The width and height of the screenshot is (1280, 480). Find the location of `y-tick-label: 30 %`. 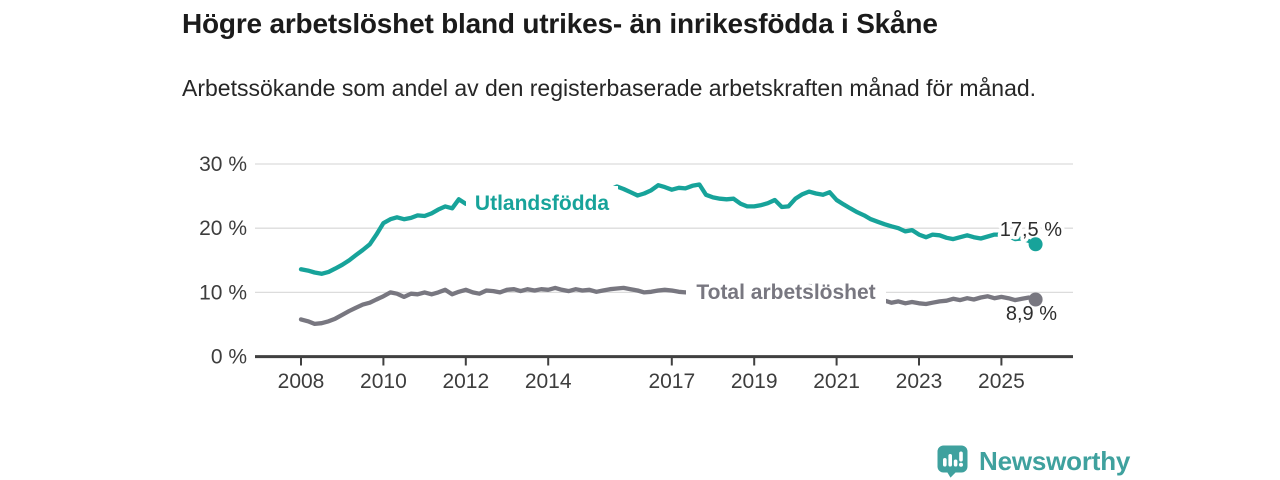

y-tick-label: 30 % is located at coordinates (223, 164).